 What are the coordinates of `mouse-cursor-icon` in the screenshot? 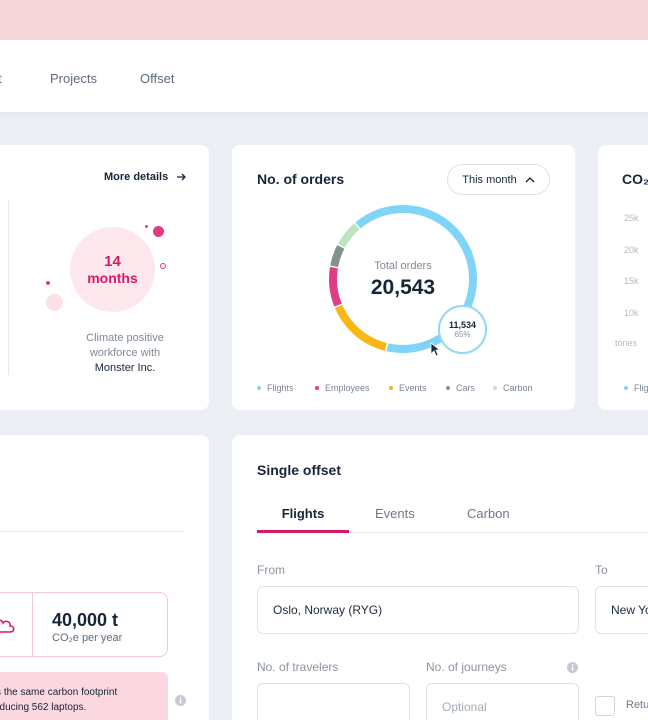 It's located at (436, 349).